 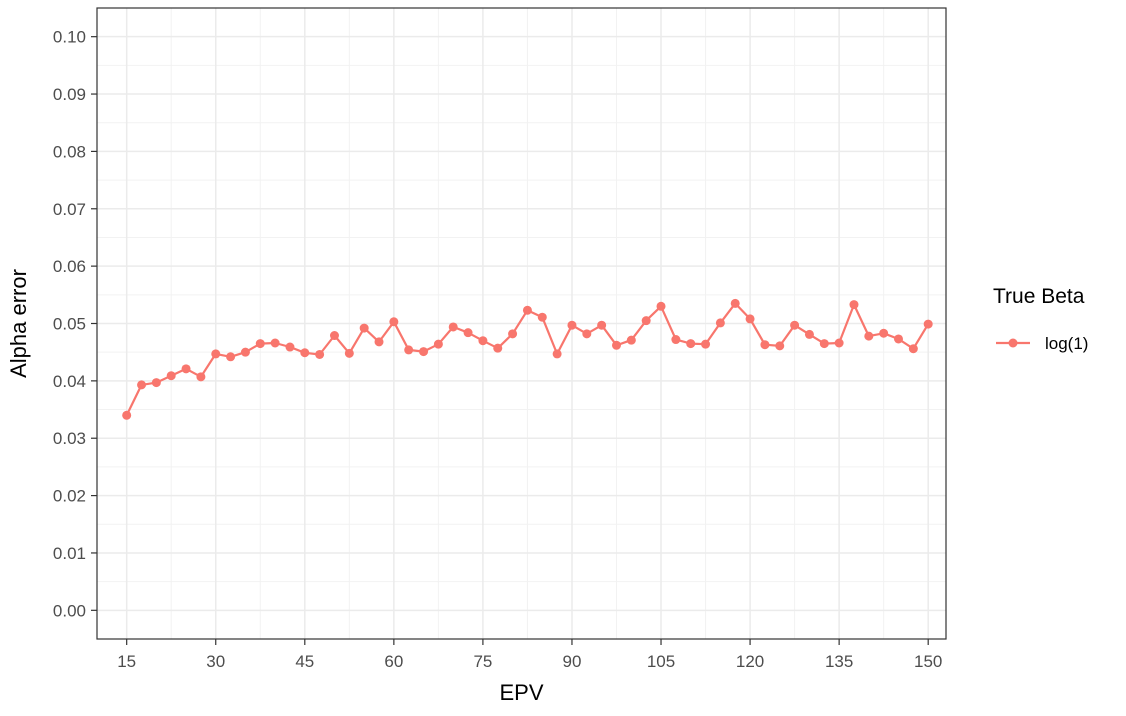 What do you see at coordinates (18, 323) in the screenshot?
I see `y-axis-title: Alpha error` at bounding box center [18, 323].